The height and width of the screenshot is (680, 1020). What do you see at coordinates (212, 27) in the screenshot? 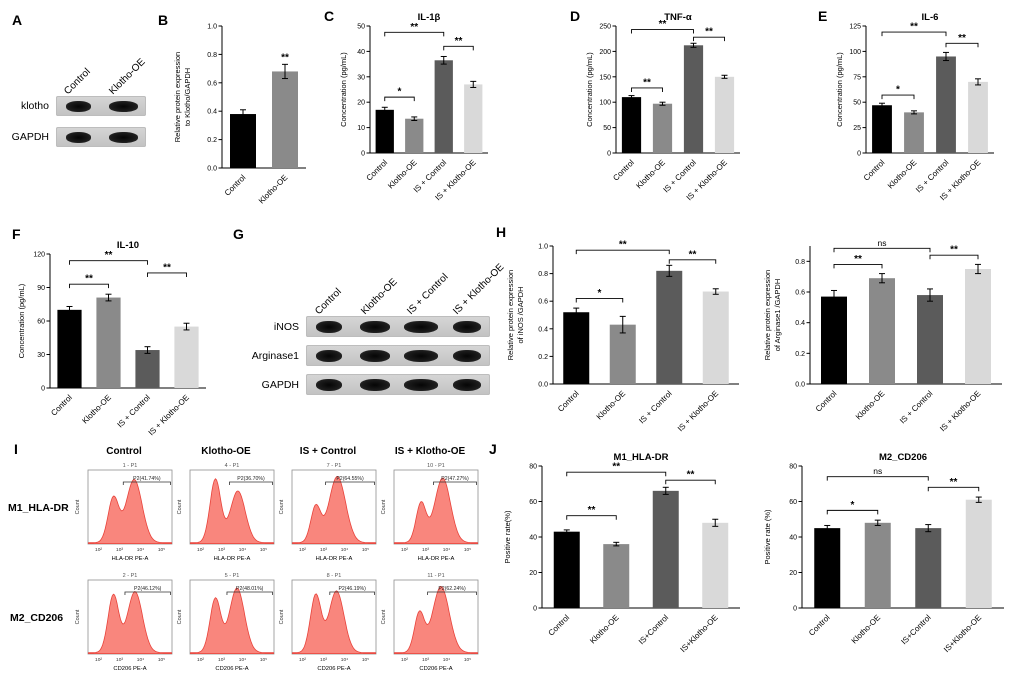
I see `svg-text: 1.0` at bounding box center [212, 27].